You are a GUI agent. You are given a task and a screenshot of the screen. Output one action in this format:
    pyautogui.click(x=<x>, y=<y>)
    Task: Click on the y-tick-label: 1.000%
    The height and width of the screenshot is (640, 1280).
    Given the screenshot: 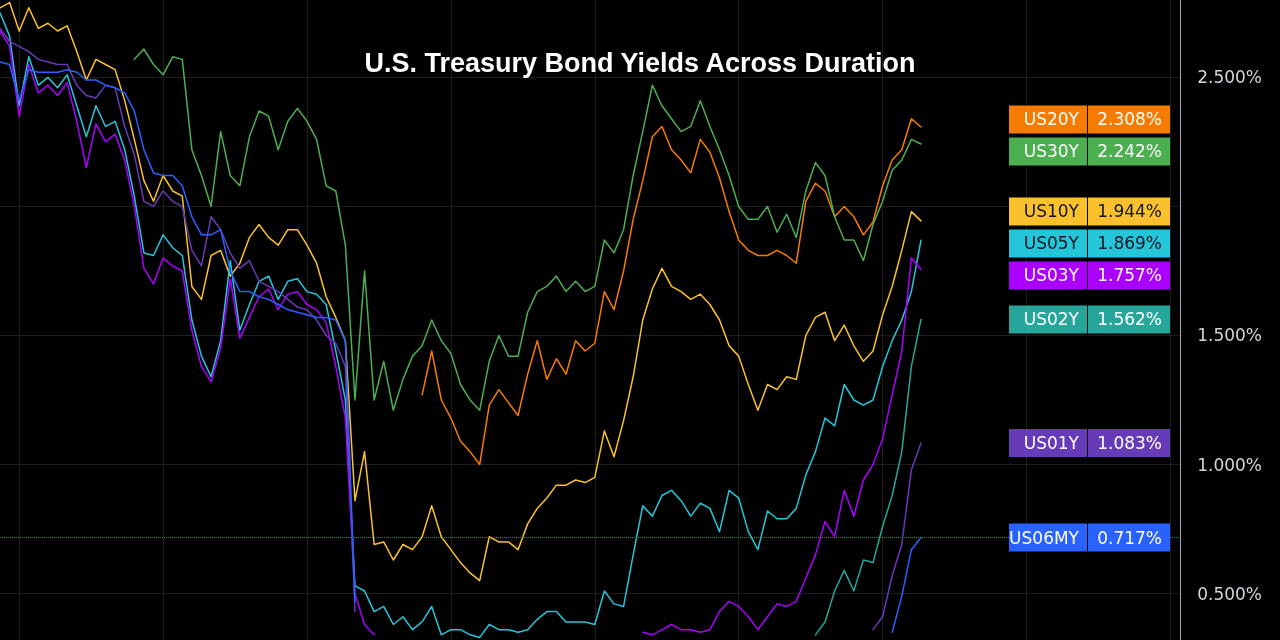 What is the action you would take?
    pyautogui.click(x=1229, y=464)
    